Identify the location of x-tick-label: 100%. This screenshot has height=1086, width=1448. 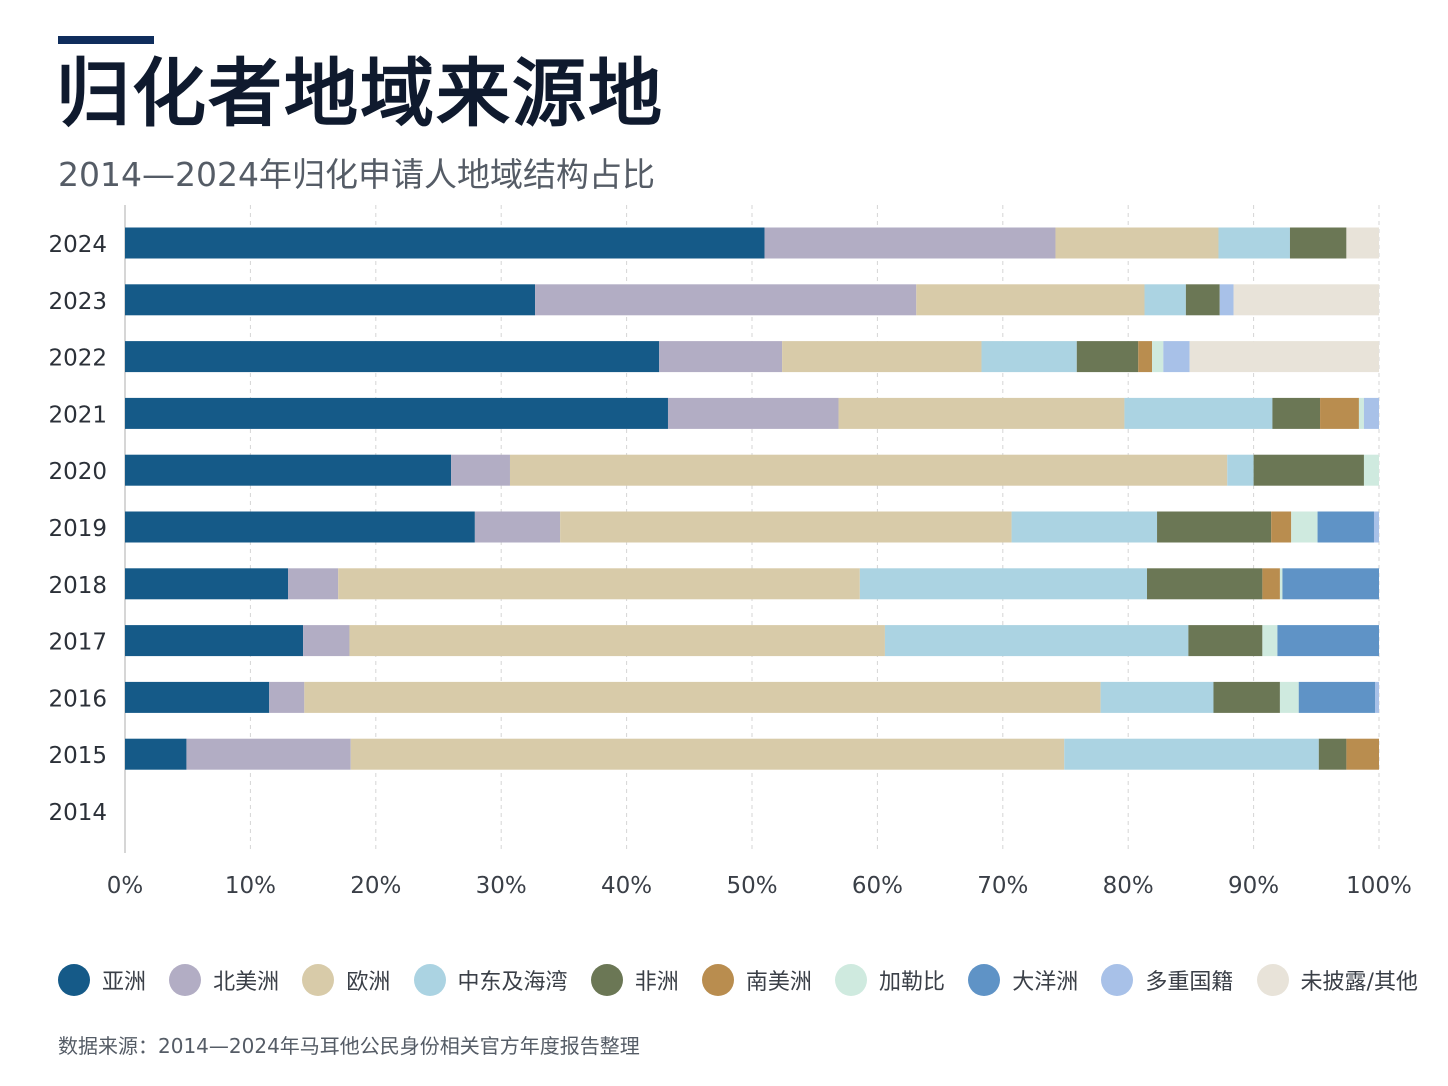
(1379, 886).